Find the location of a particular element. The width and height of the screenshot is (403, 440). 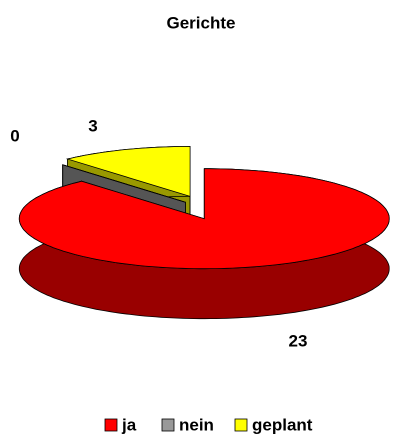

legend-label: ja is located at coordinates (129, 424).